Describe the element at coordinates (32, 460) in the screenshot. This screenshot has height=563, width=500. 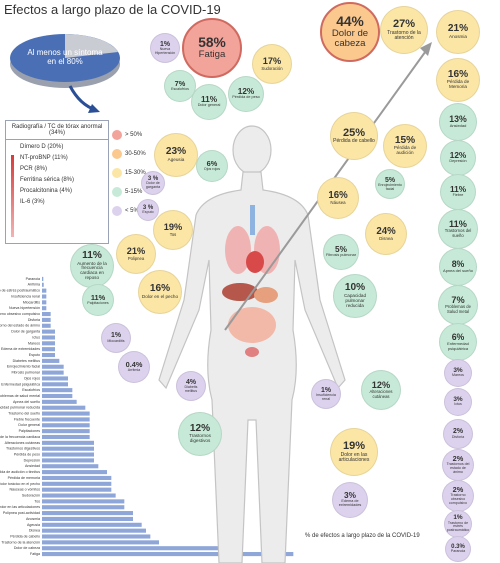
I see `bar-label: Depresión` at that location.